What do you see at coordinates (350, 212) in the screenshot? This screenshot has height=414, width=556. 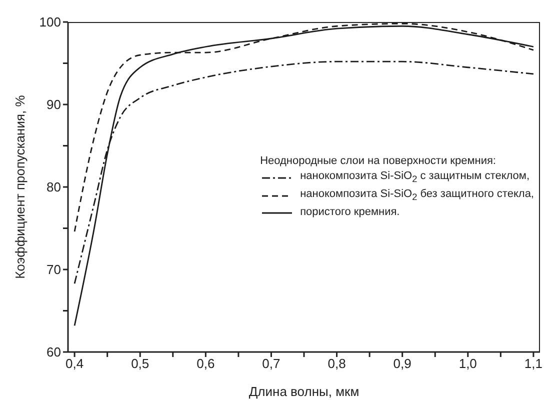 I see `legend-label: пористого кремния.` at bounding box center [350, 212].